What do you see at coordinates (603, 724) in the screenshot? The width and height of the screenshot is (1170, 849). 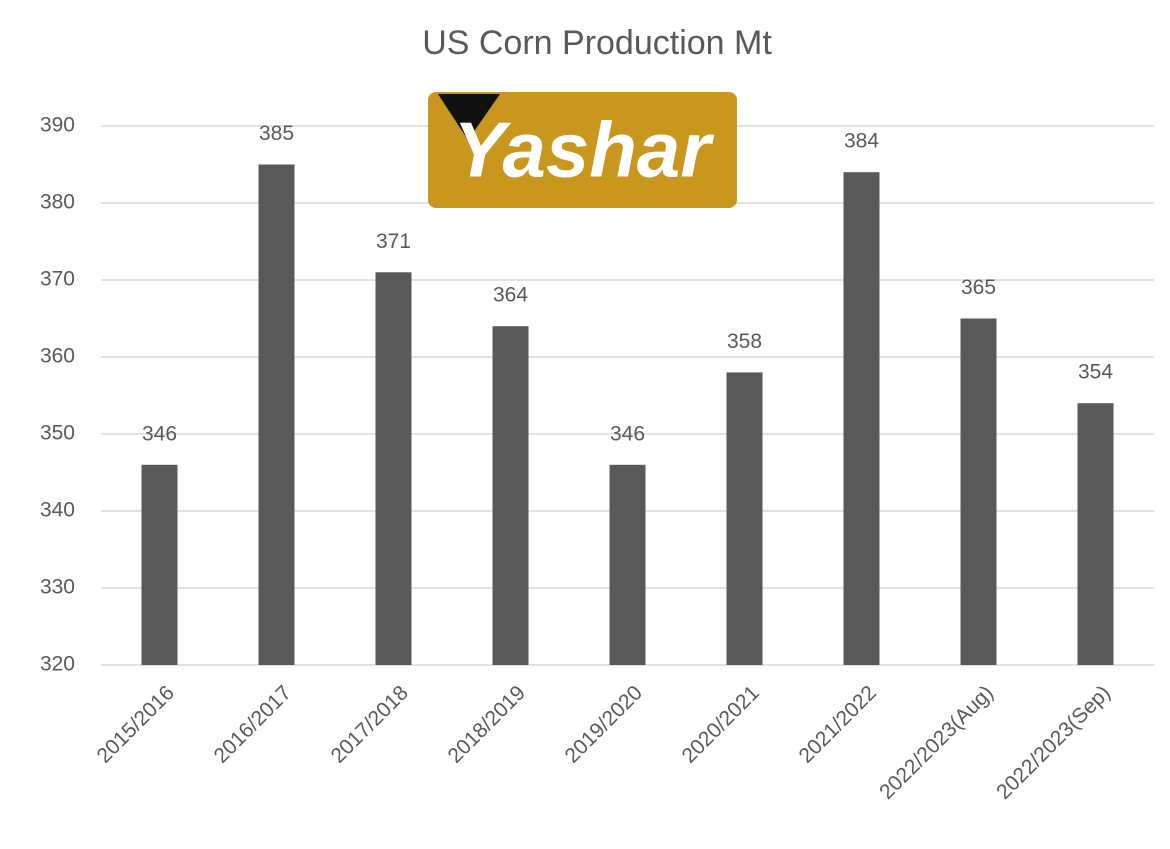 I see `x-tick-label: 2019/2020` at bounding box center [603, 724].